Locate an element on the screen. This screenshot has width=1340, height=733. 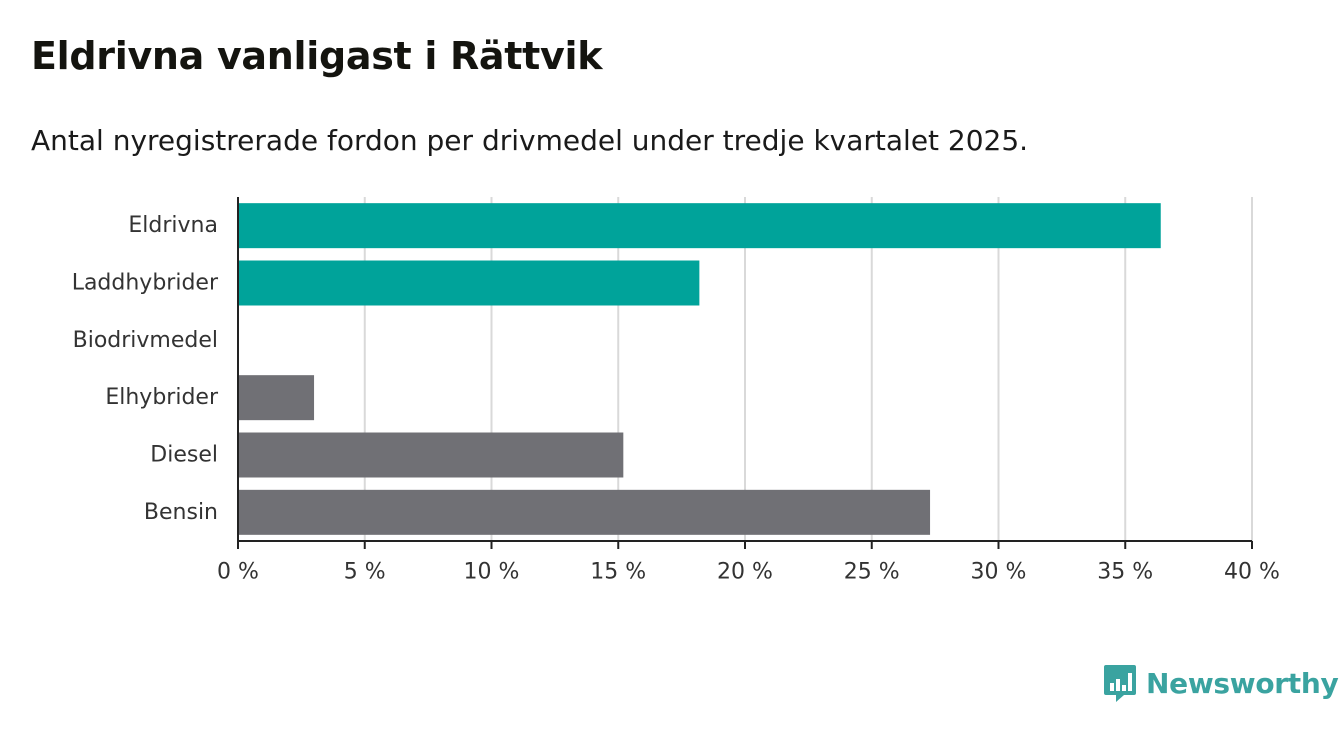
x-tick-label: 25 % is located at coordinates (872, 572).